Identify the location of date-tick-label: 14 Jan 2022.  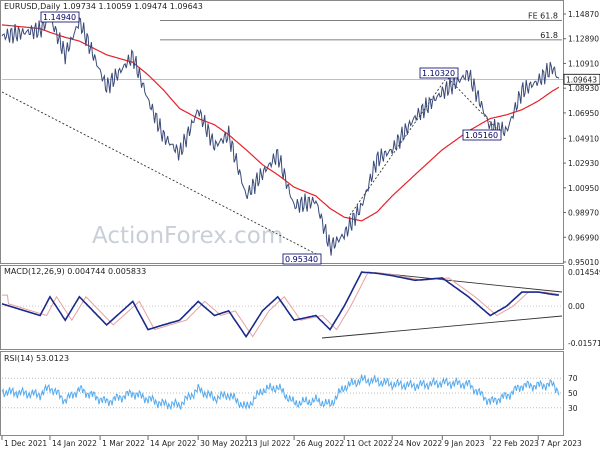
(74, 443).